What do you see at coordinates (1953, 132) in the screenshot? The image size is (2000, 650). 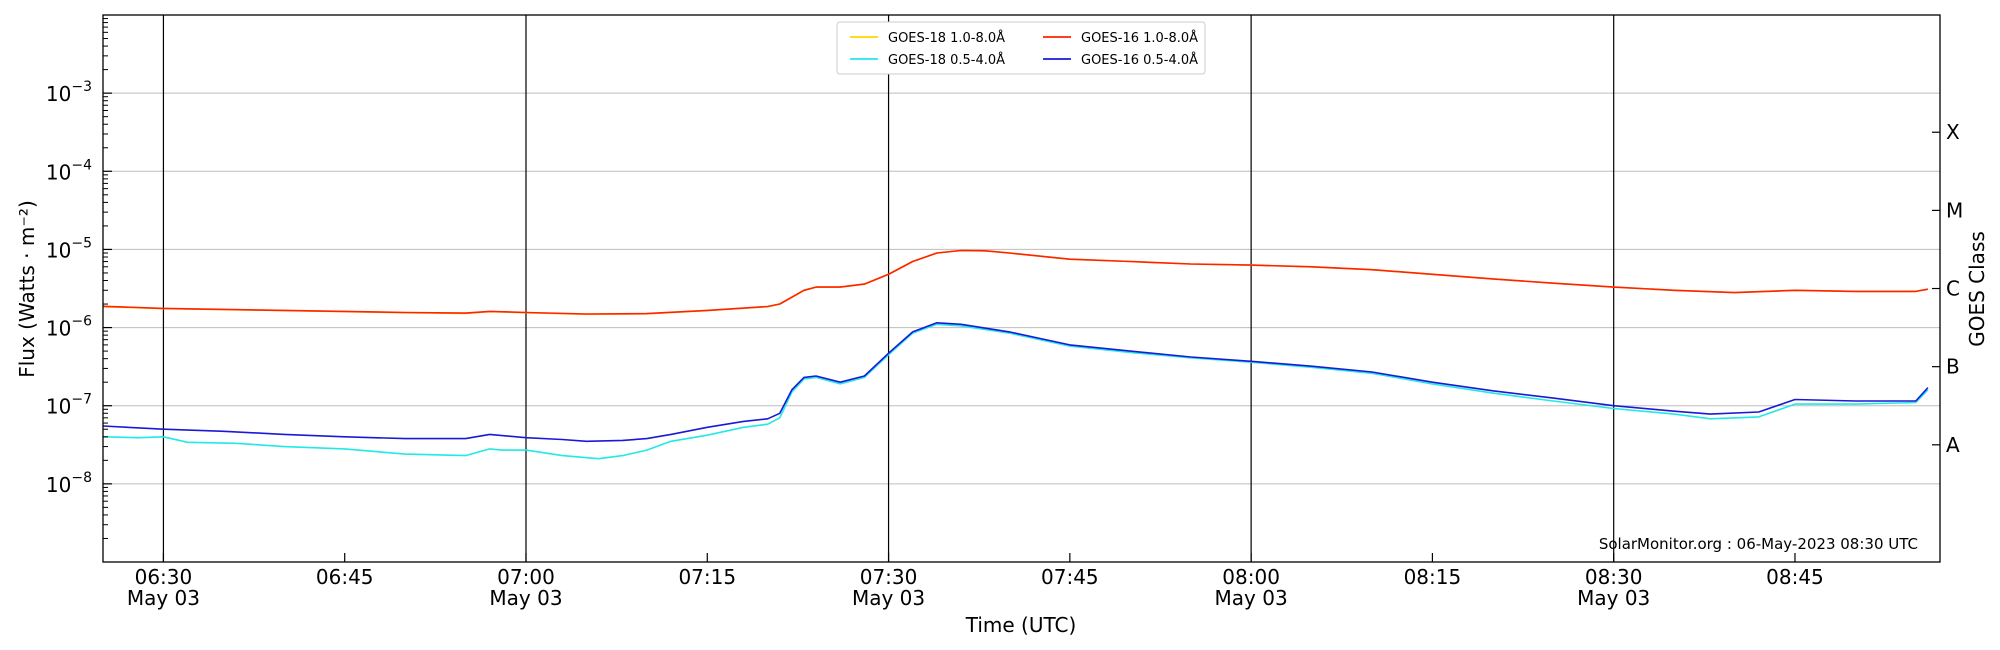 I see `goes-class-label: X` at bounding box center [1953, 132].